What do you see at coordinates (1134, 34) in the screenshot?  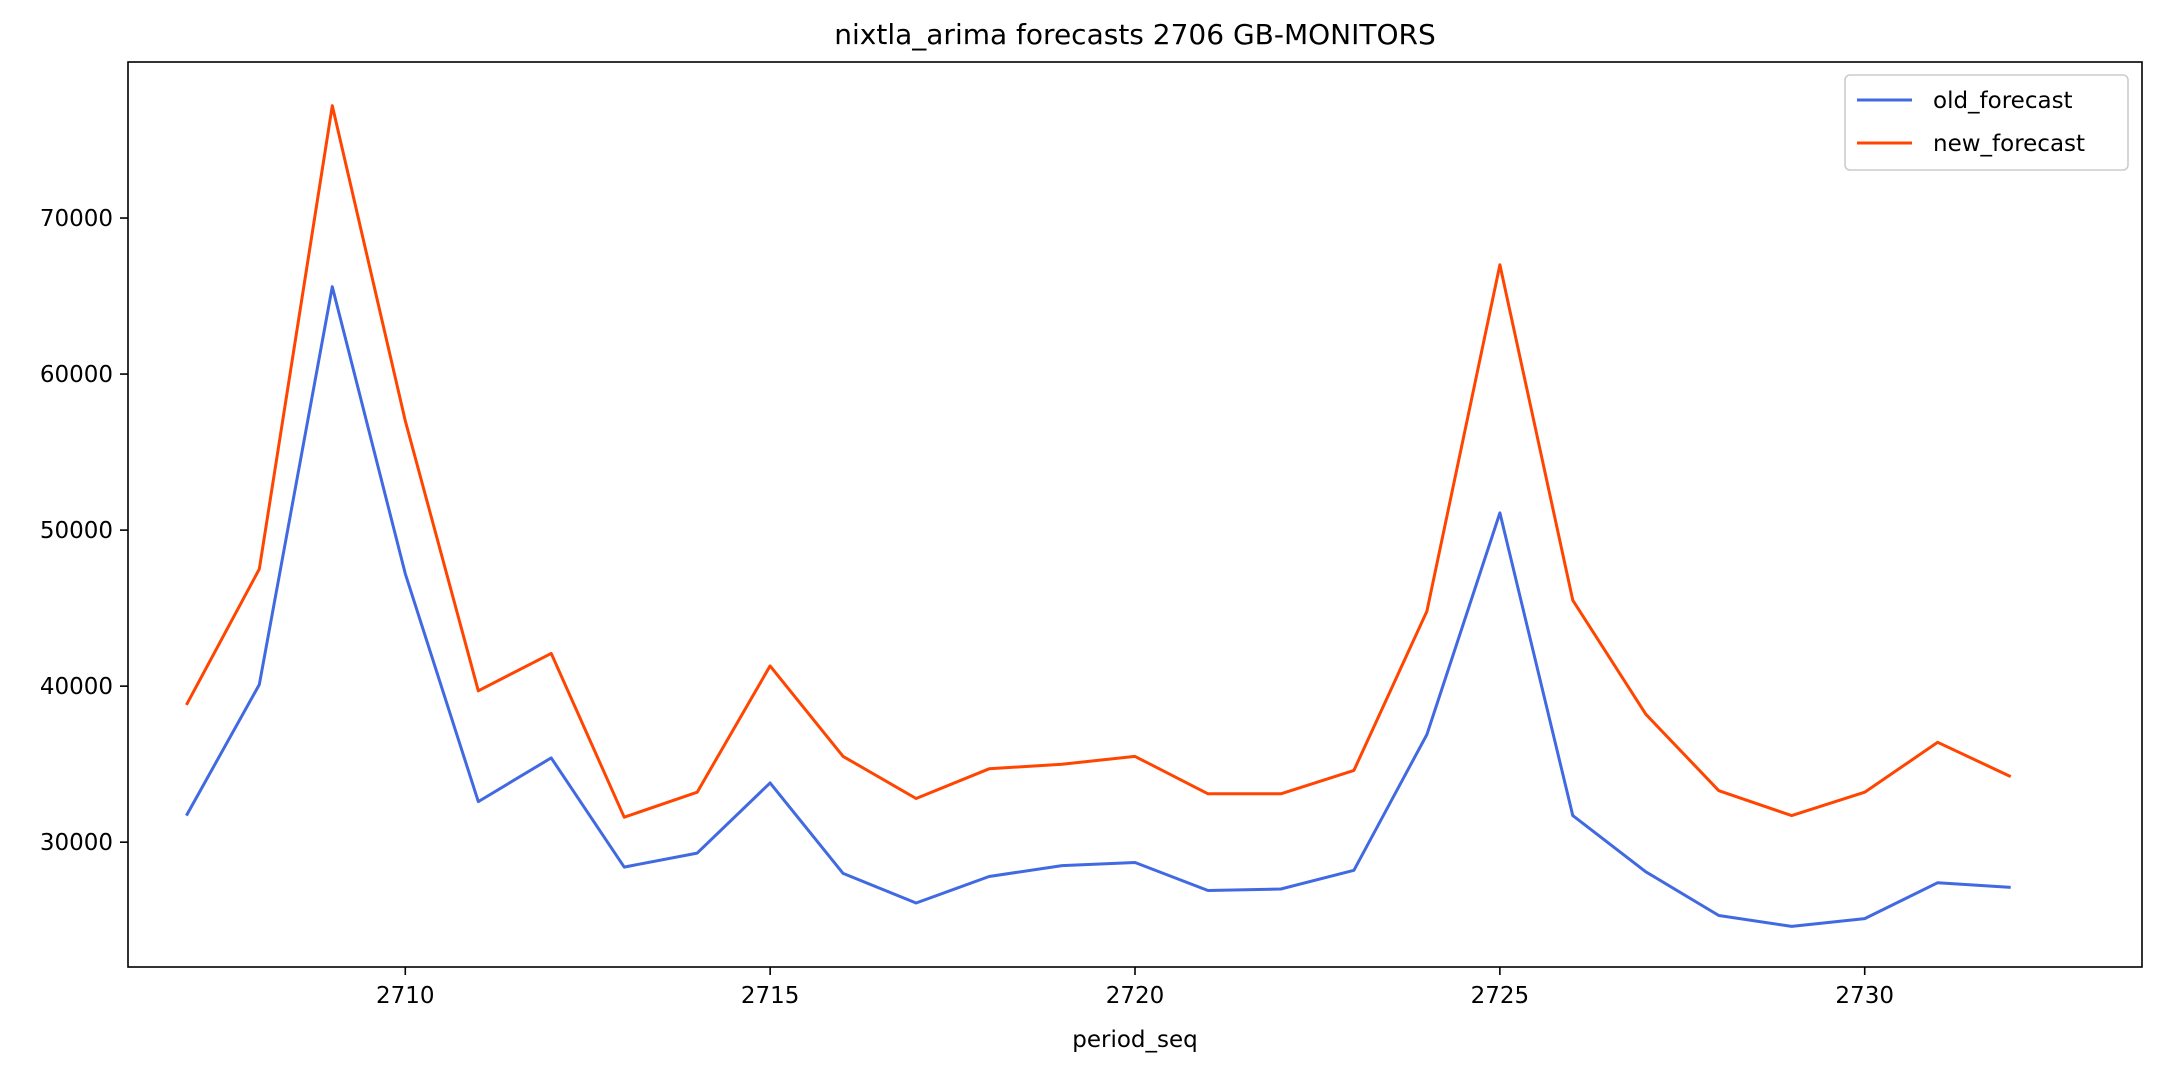 I see `chart-title: nixtla_arima forecasts 2706 GB-MONITORS` at bounding box center [1134, 34].